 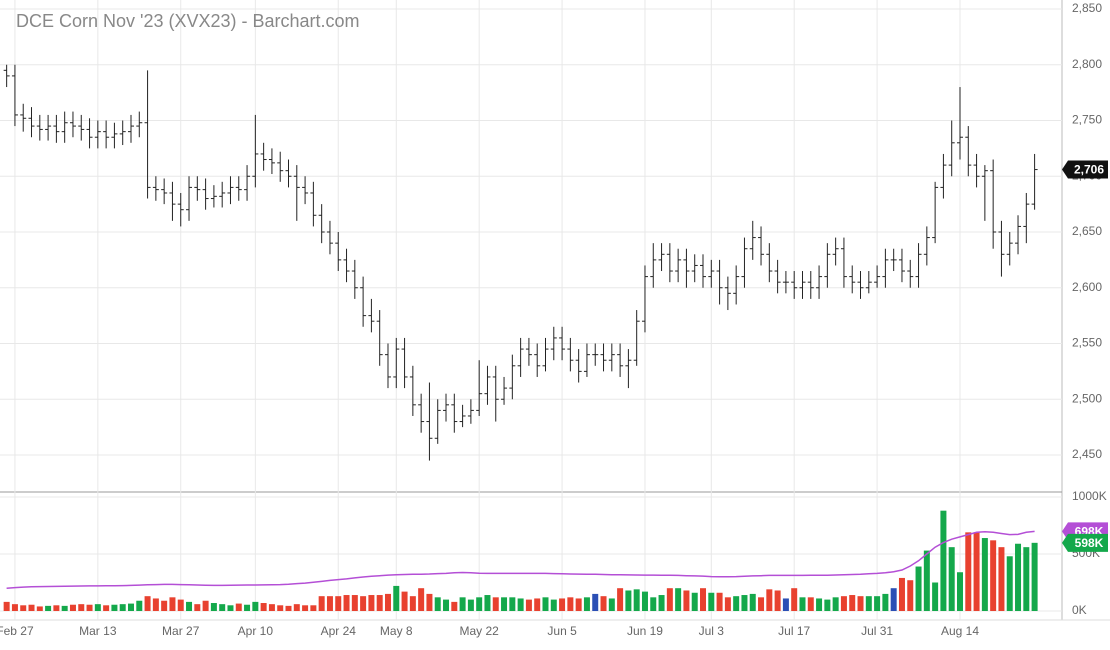 What do you see at coordinates (1087, 343) in the screenshot?
I see `y-tick-label: 2,550` at bounding box center [1087, 343].